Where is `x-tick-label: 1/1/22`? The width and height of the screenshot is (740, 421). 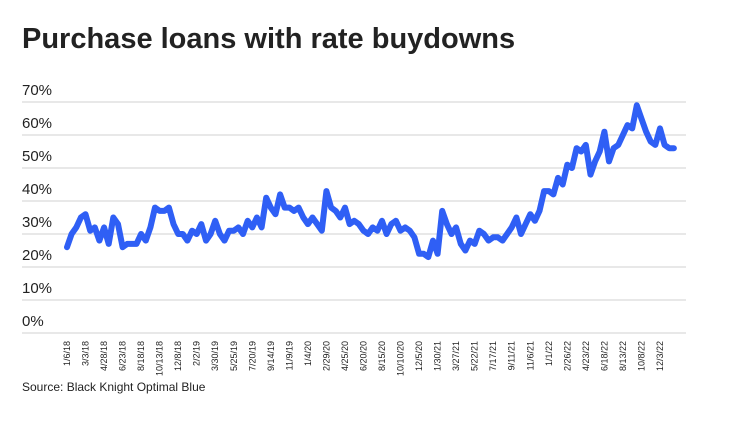
x-tick-label: 1/1/22 is located at coordinates (549, 353).